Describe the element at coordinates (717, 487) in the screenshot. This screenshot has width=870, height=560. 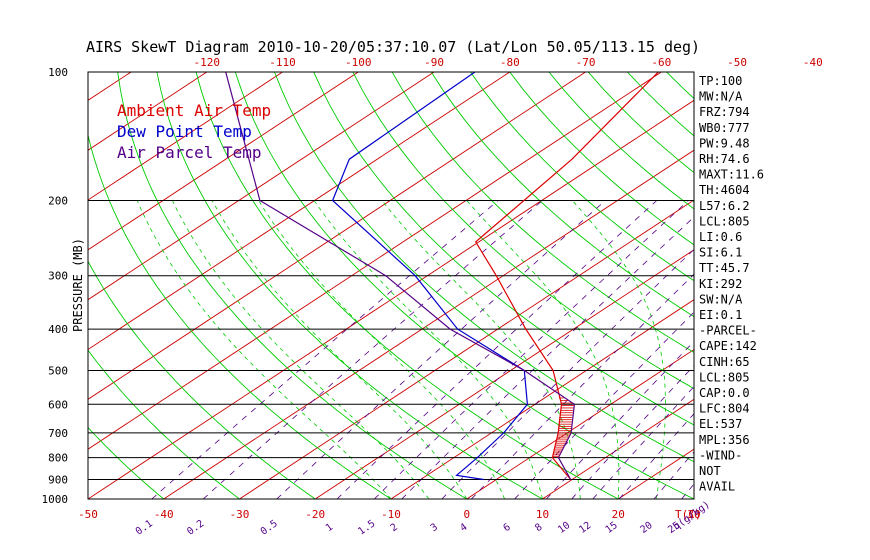
I see `index-entry: AVAIL` at that location.